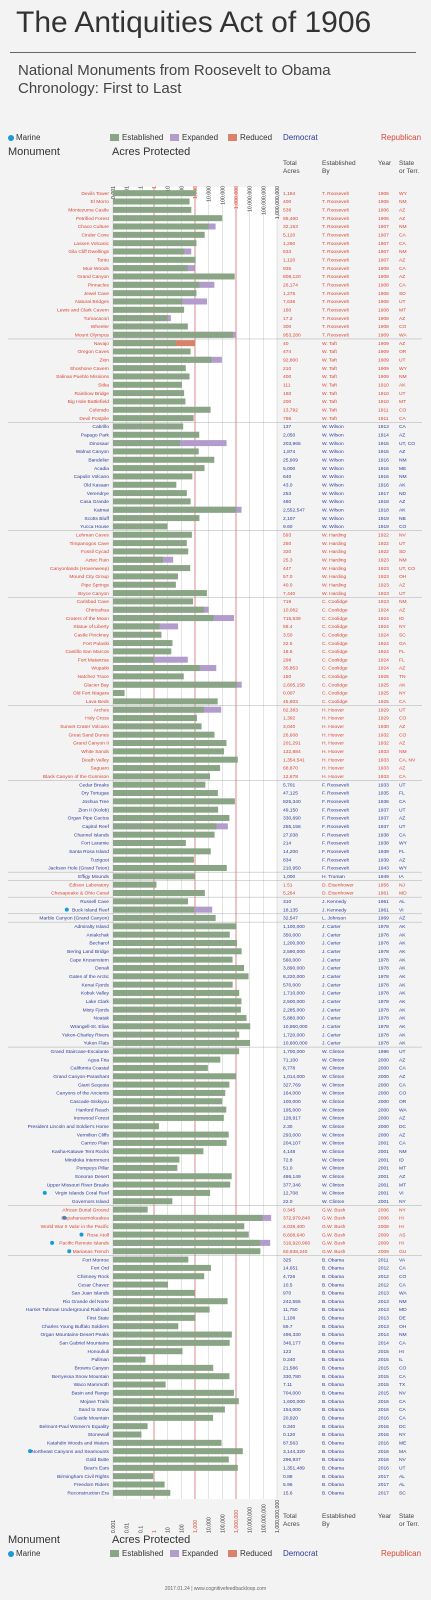 The width and height of the screenshot is (431, 1600). I want to click on total-acres-value: 1,720,000, so click(294, 1035).